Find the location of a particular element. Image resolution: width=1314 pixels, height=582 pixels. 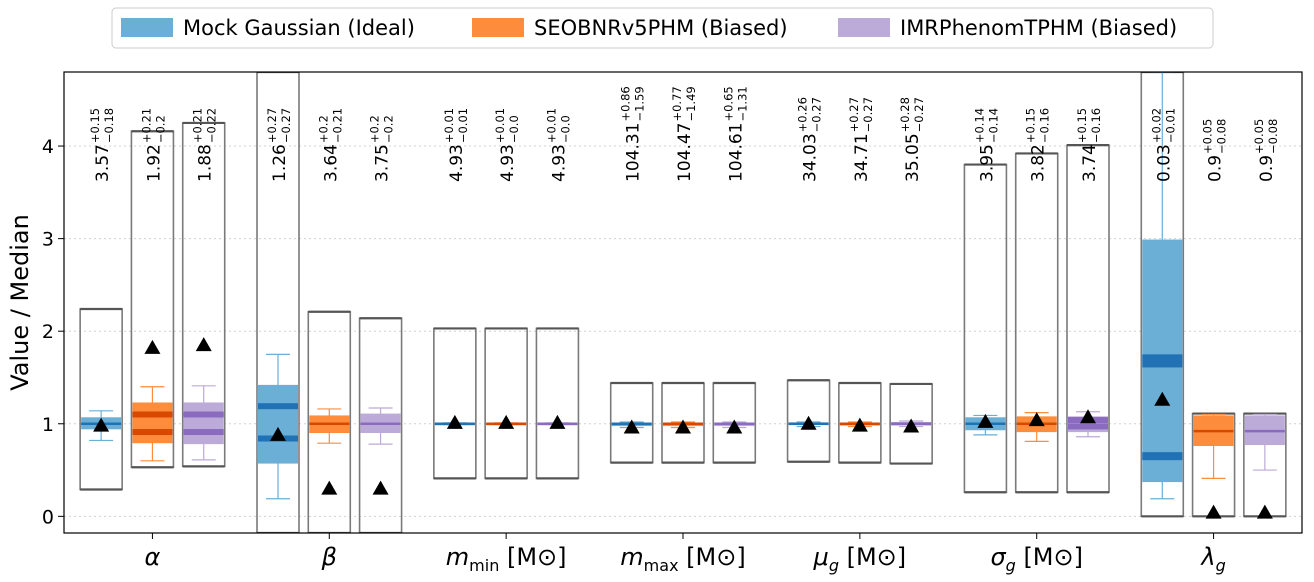

annotation-upper: +0.86 is located at coordinates (626, 103).